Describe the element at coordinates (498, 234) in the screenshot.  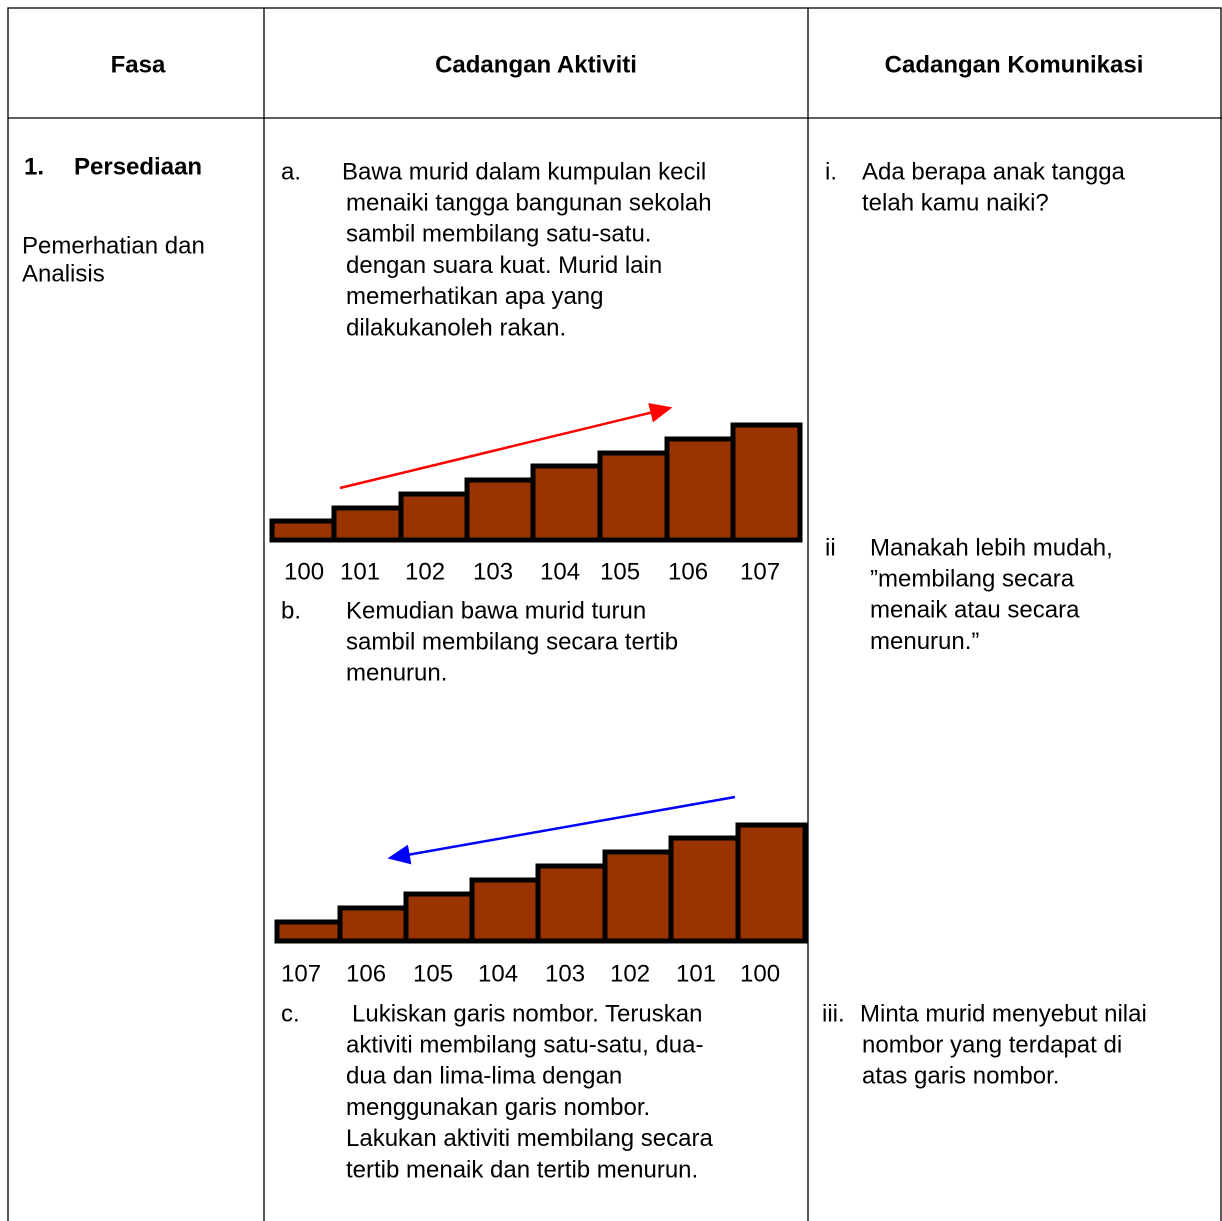
I see `activity-text: sambil membilang satu-satu.` at that location.